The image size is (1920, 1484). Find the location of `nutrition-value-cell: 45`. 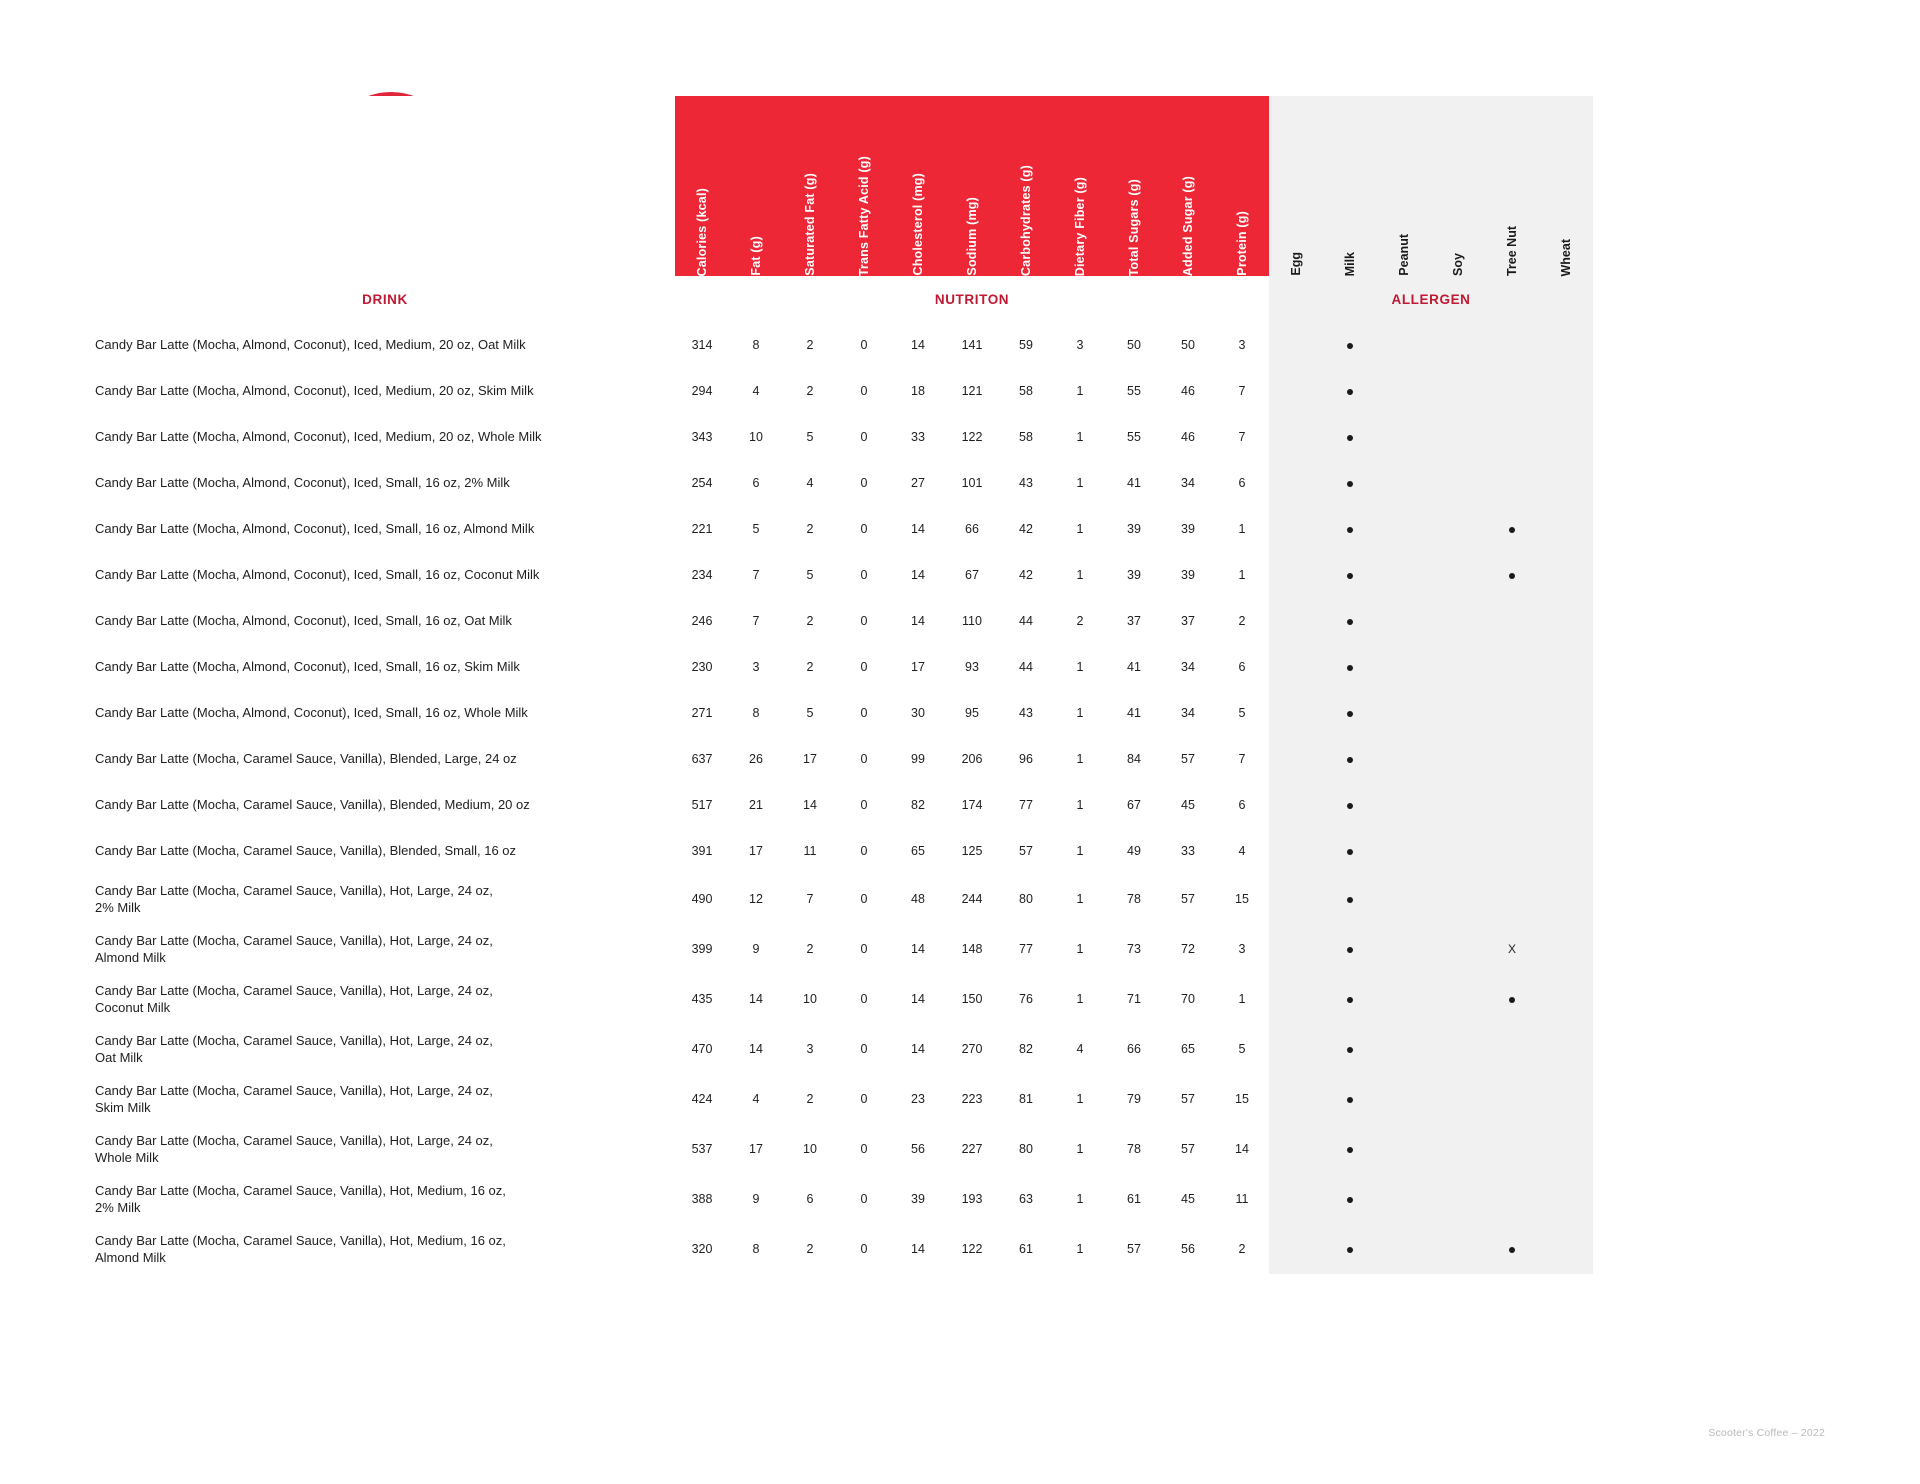

nutrition-value-cell: 45 is located at coordinates (1188, 805).